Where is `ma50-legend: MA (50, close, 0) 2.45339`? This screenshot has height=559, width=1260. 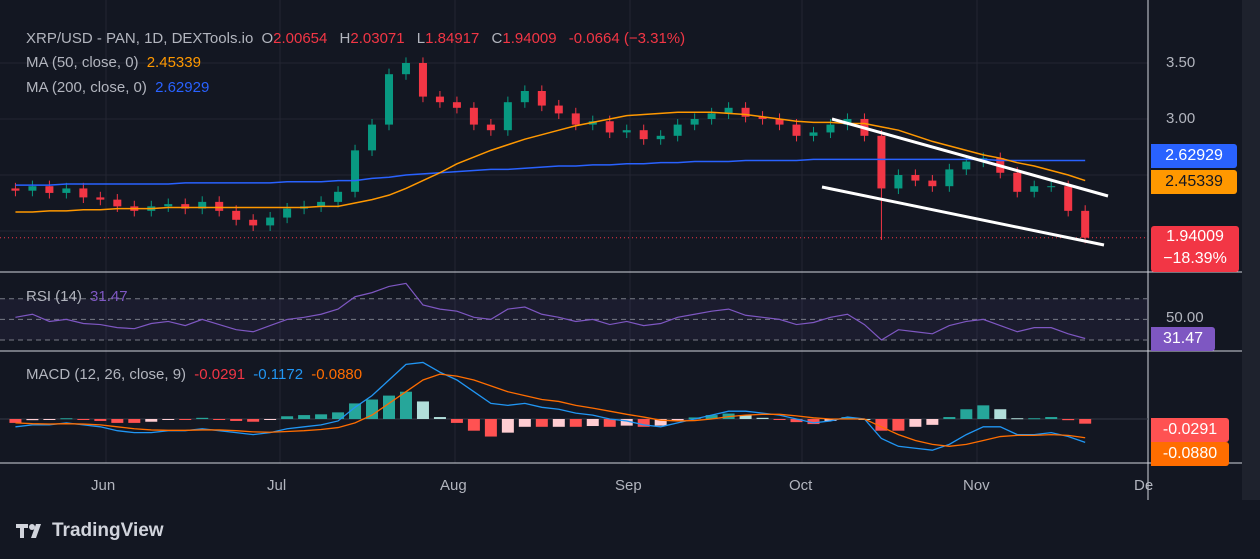
ma50-legend: MA (50, close, 0) 2.45339 is located at coordinates (115, 62).